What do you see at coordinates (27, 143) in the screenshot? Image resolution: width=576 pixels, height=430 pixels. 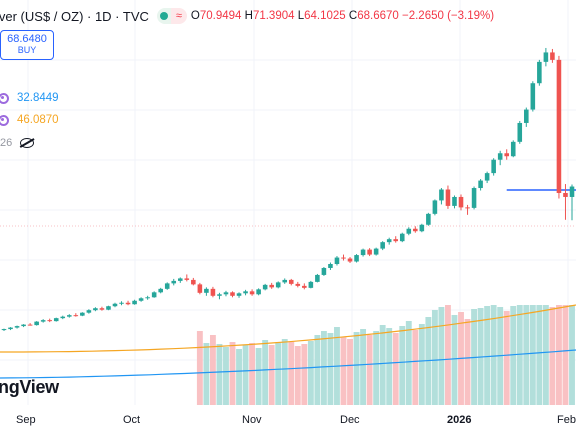 I see `eye-hidden-icon` at bounding box center [27, 143].